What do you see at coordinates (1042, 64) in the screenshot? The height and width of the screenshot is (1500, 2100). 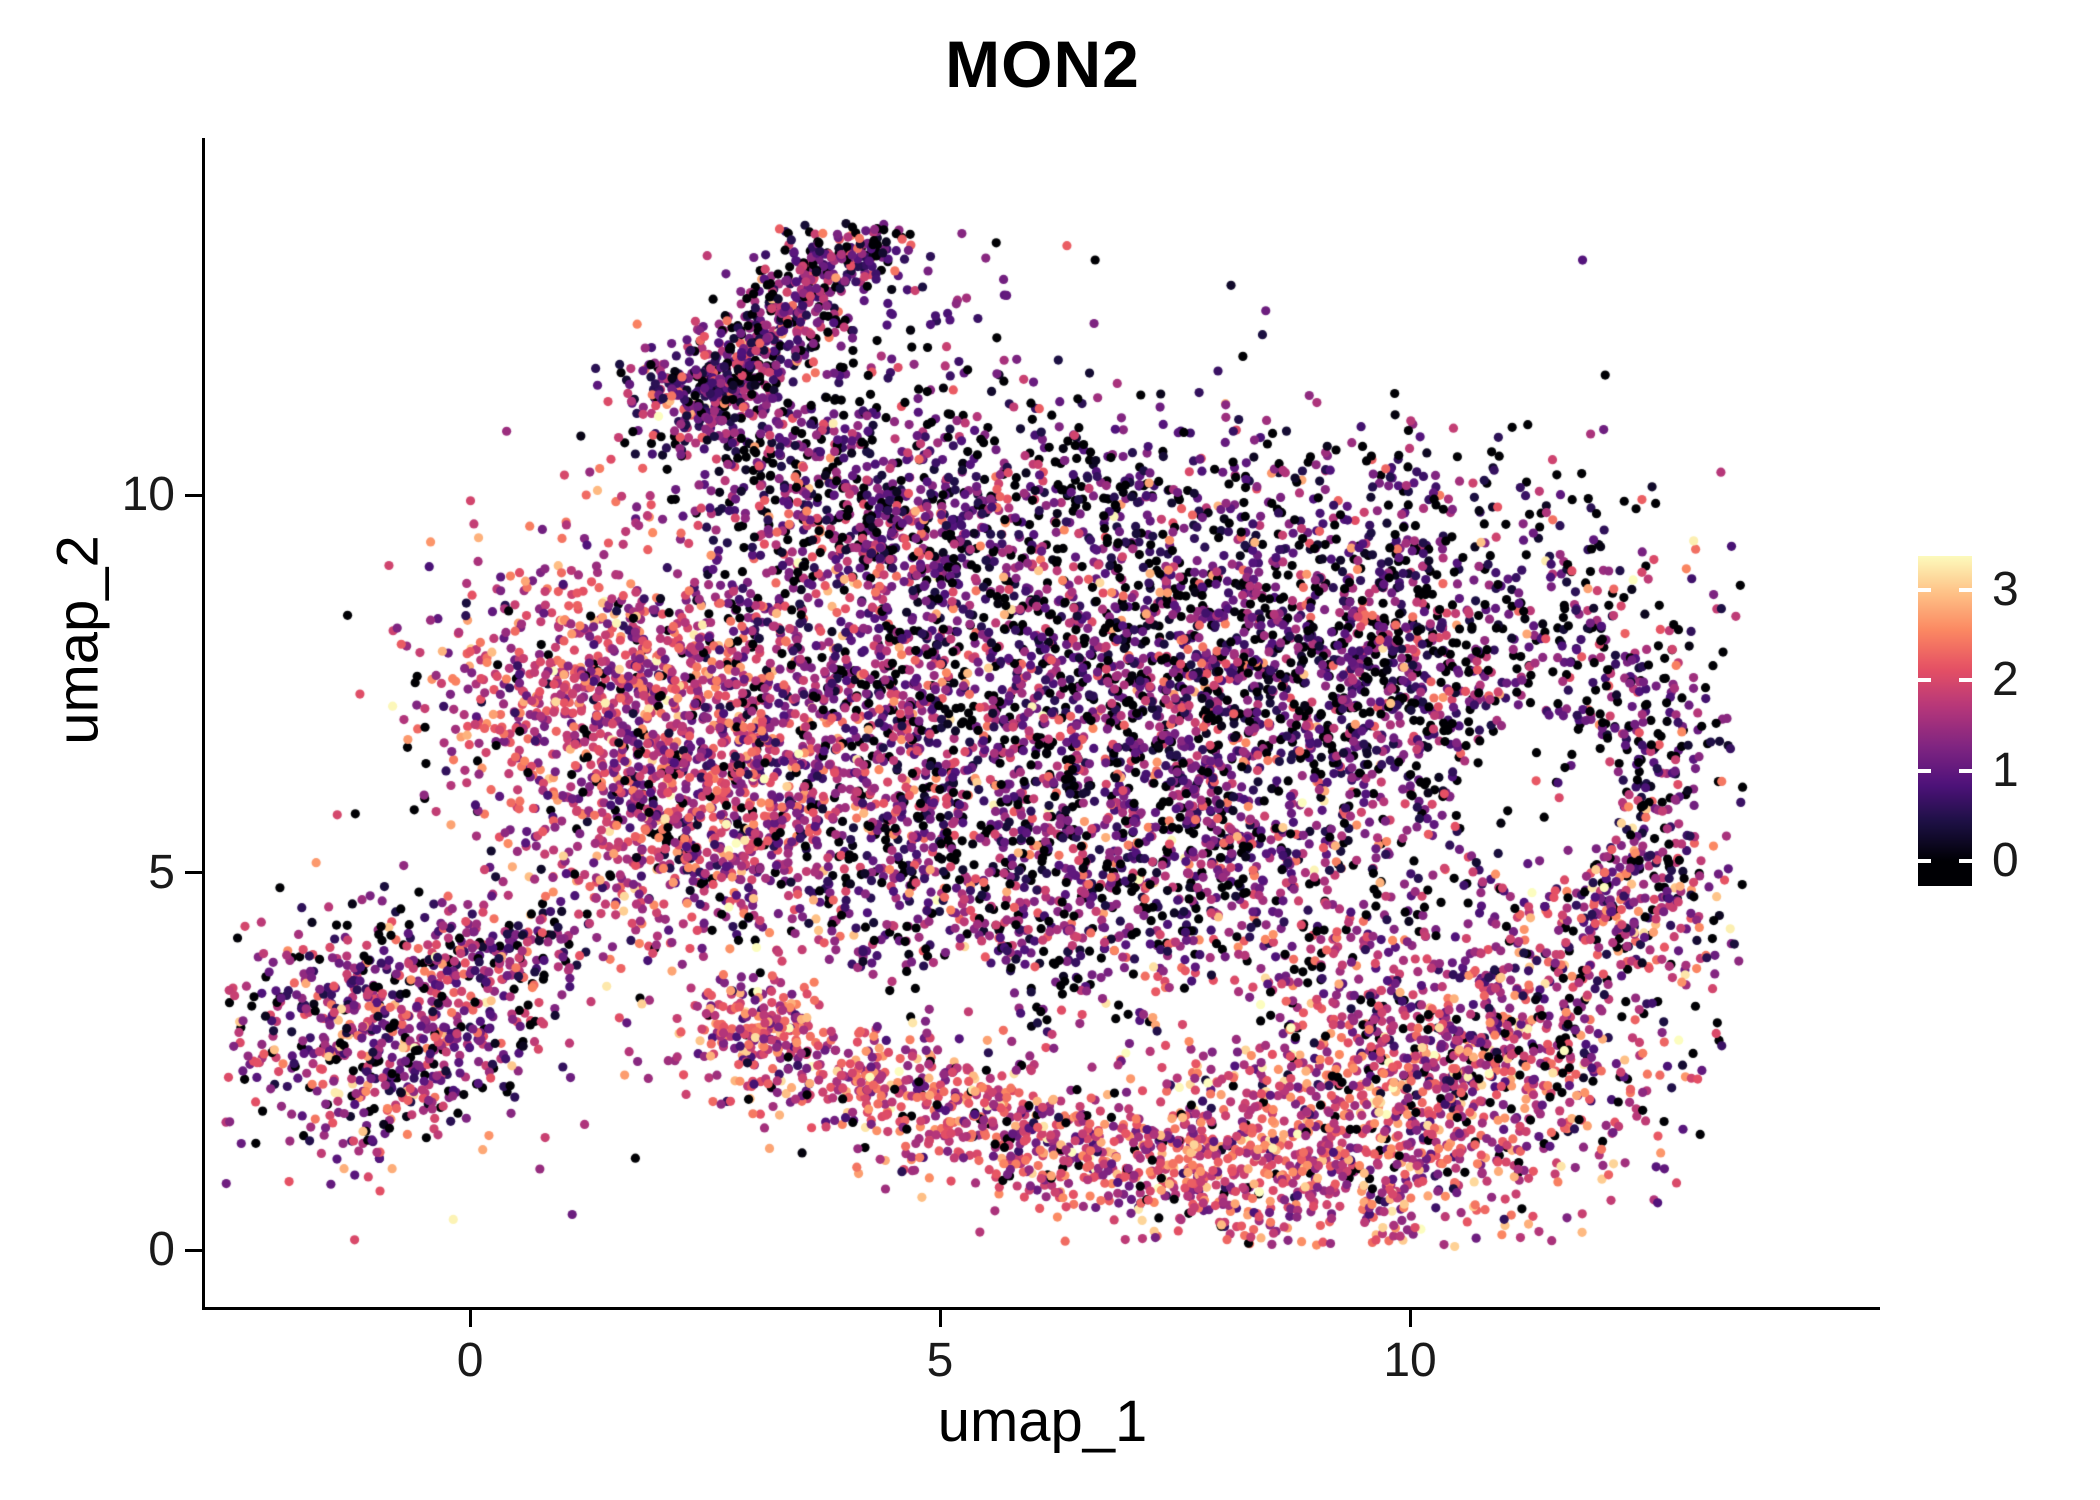 I see `chart-title: MON2` at bounding box center [1042, 64].